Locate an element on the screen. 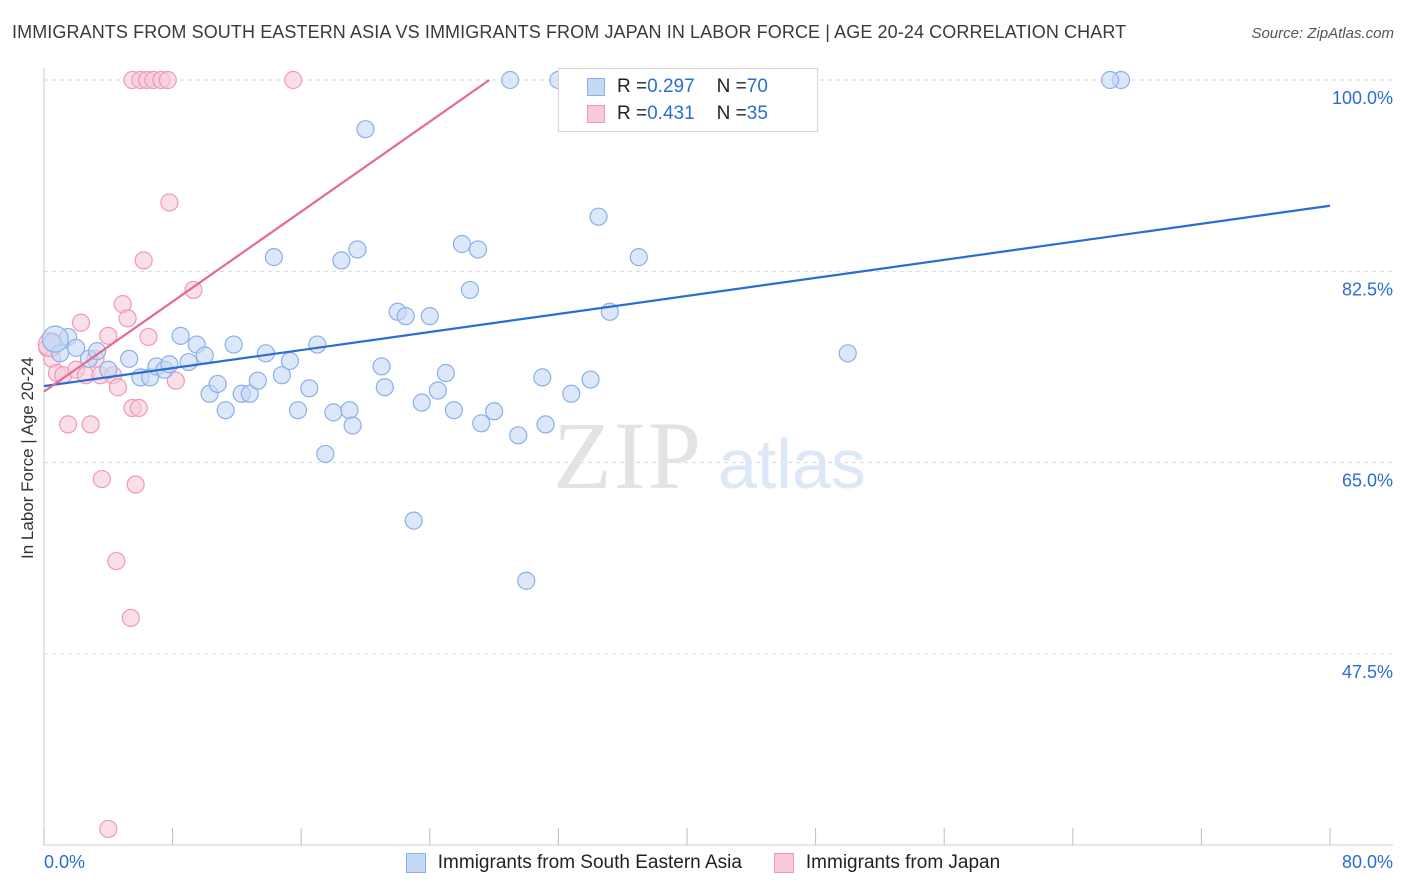 The image size is (1406, 892). r-value: 0.431 is located at coordinates (671, 113).